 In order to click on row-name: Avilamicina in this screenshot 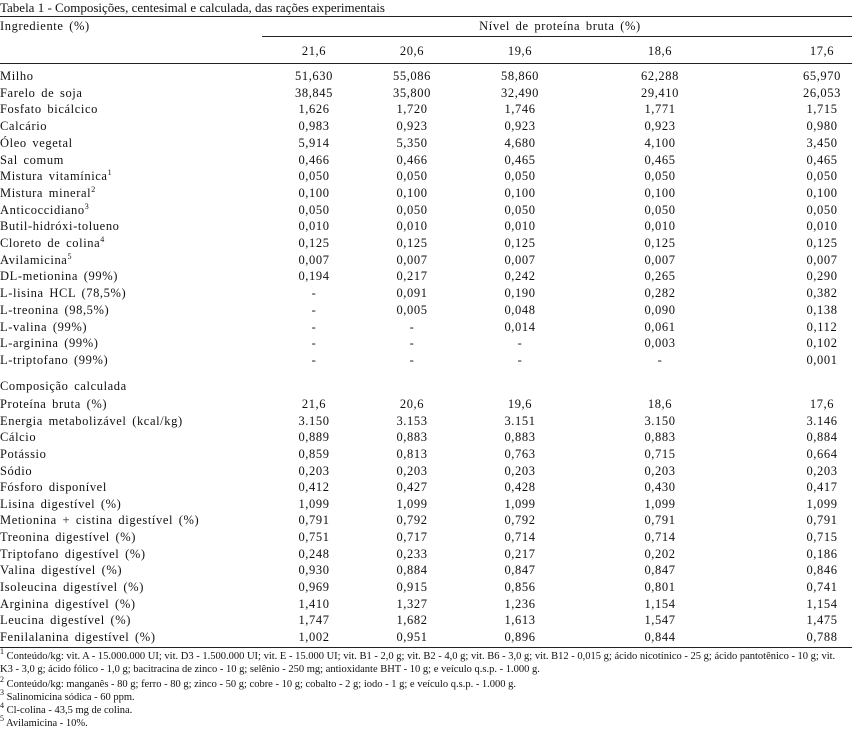, I will do `click(34, 259)`.